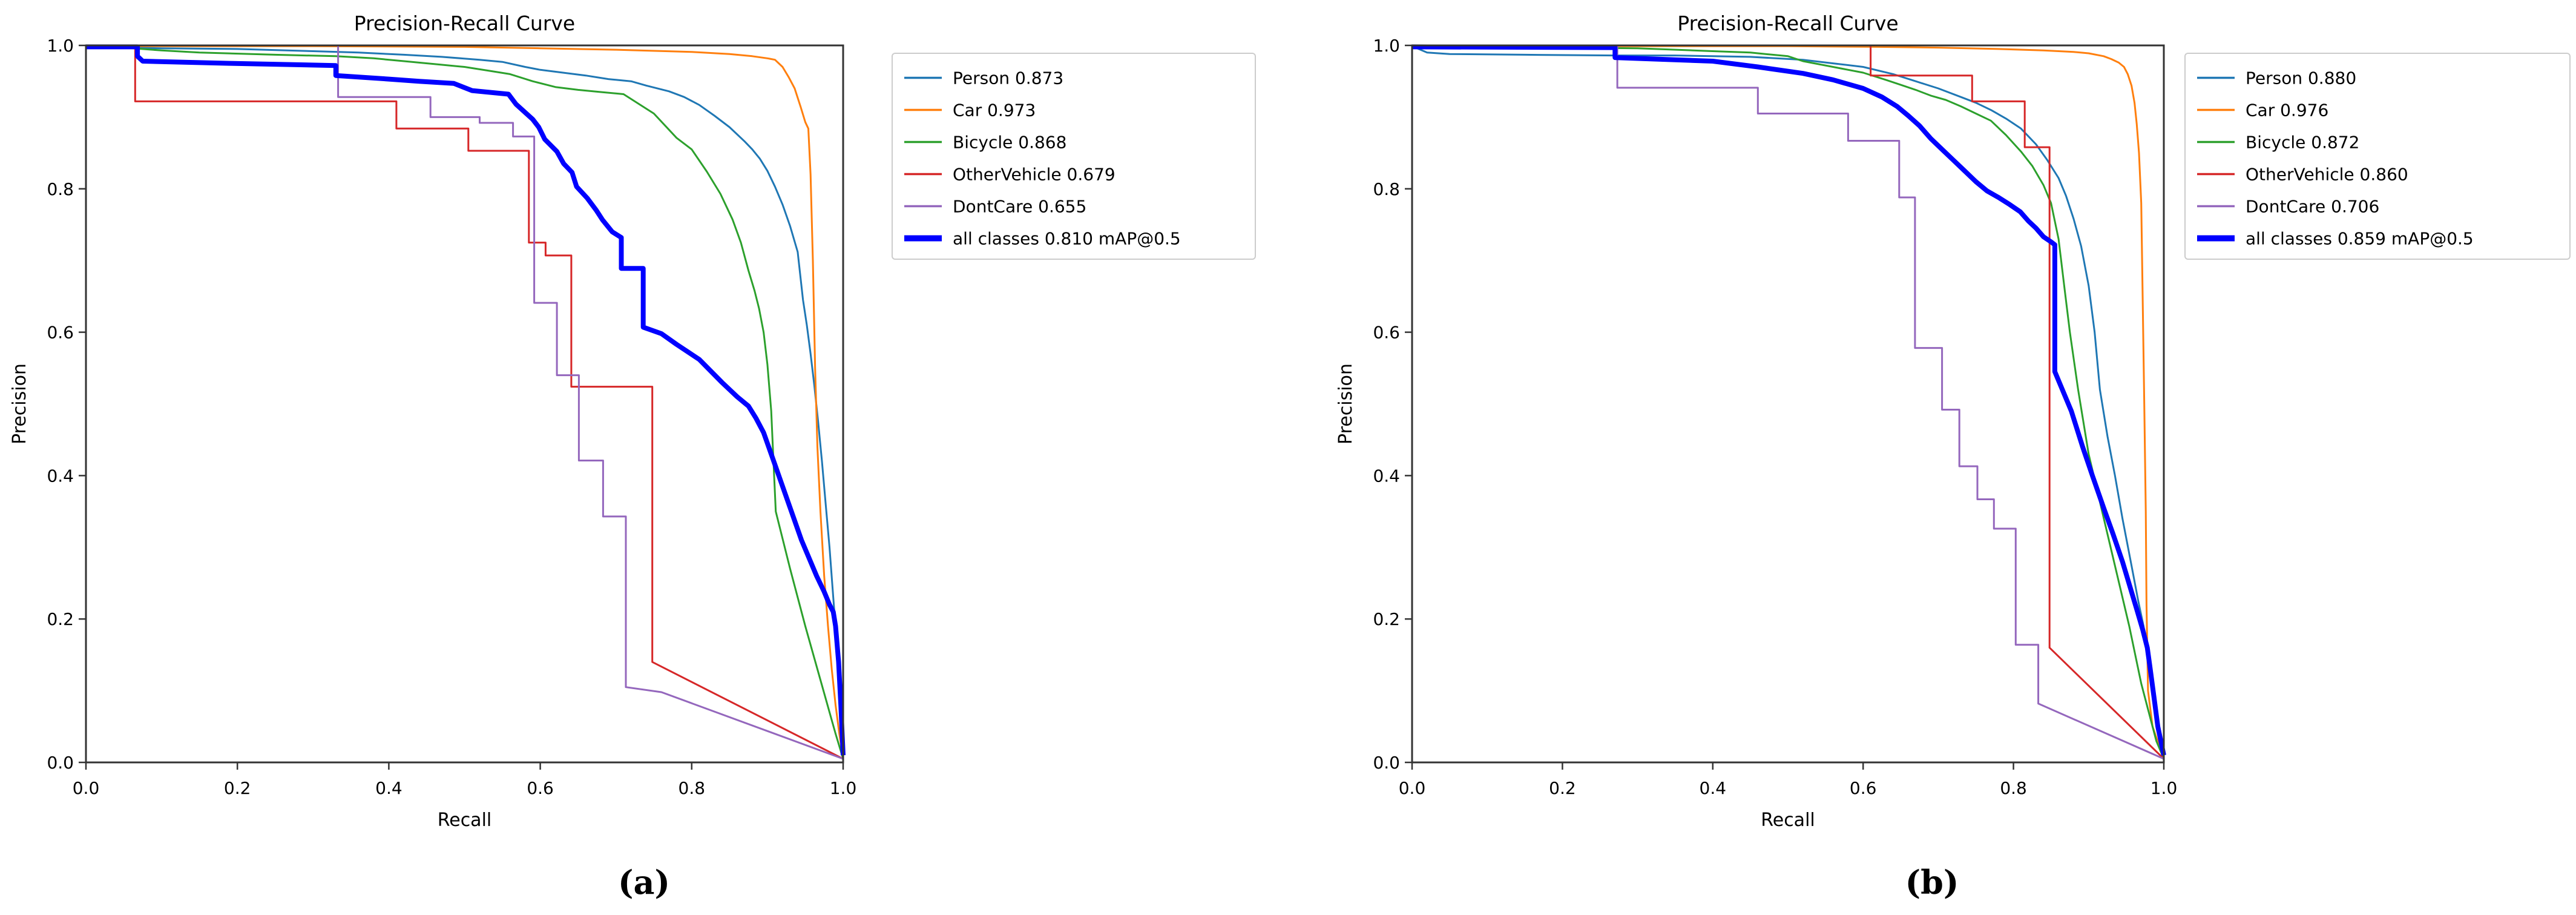 This screenshot has height=915, width=2576. I want to click on legend-label-person: Person 0.873, so click(1008, 78).